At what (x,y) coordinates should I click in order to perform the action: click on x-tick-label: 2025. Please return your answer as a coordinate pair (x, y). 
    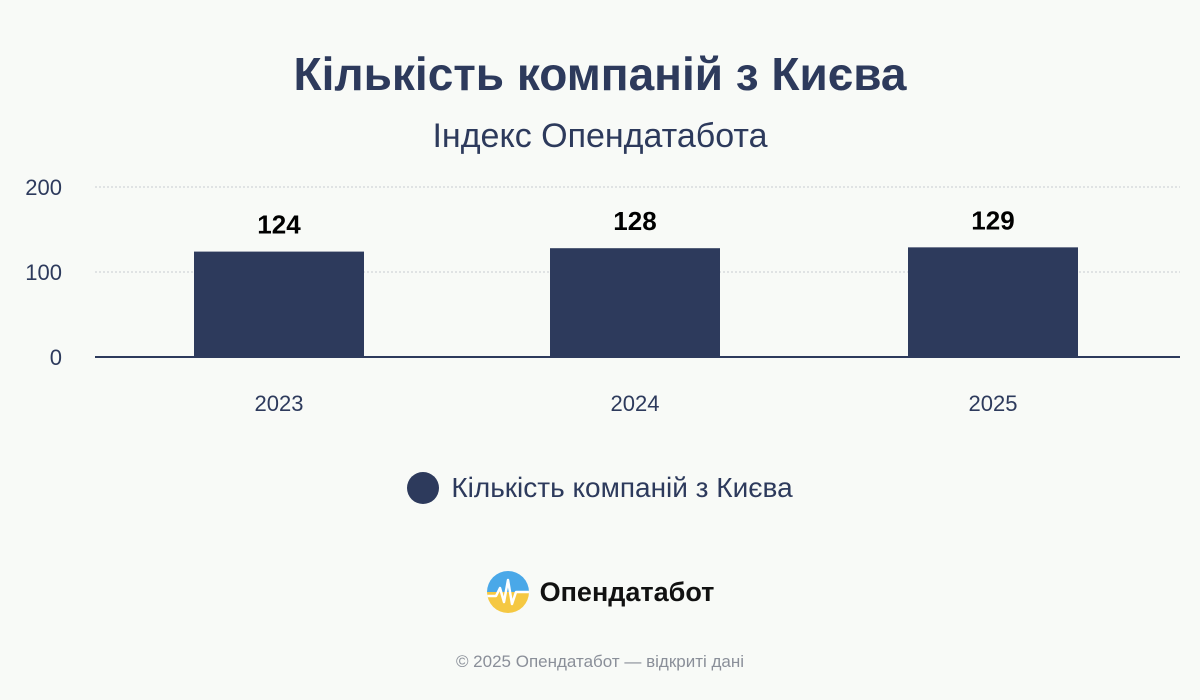
    Looking at the image, I should click on (993, 403).